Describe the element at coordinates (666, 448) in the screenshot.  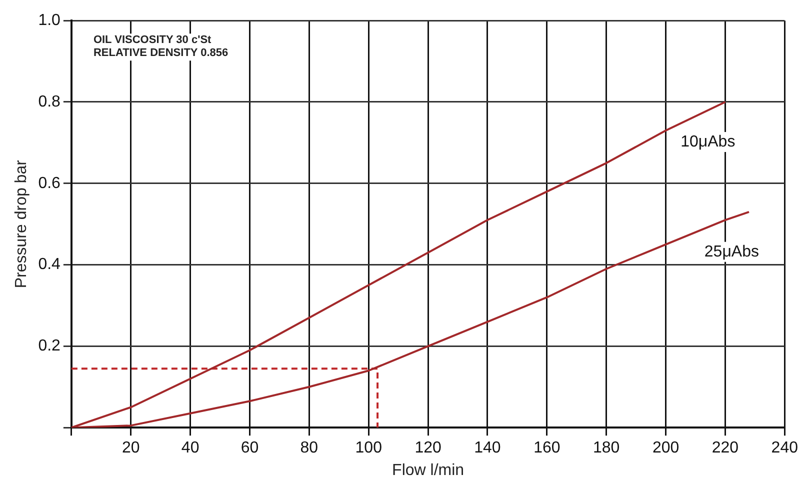
I see `x-tick-label: 200` at that location.